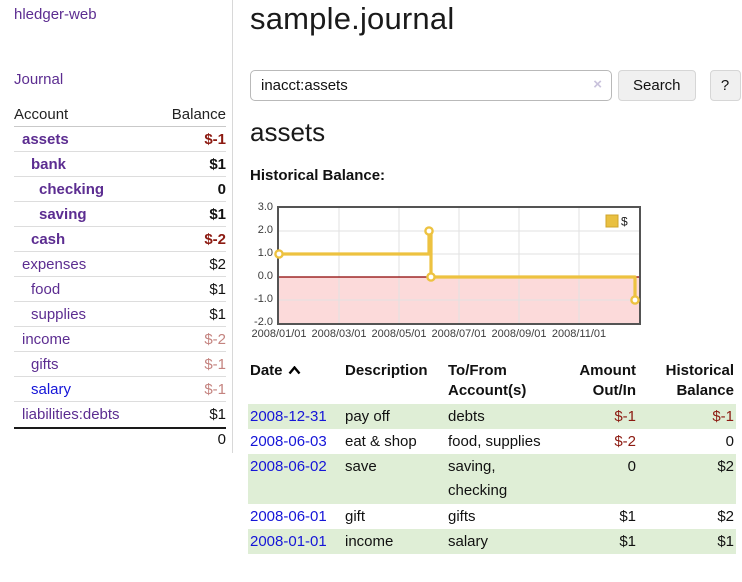  Describe the element at coordinates (72, 189) in the screenshot. I see `sidebar-item-checking: checking` at that location.